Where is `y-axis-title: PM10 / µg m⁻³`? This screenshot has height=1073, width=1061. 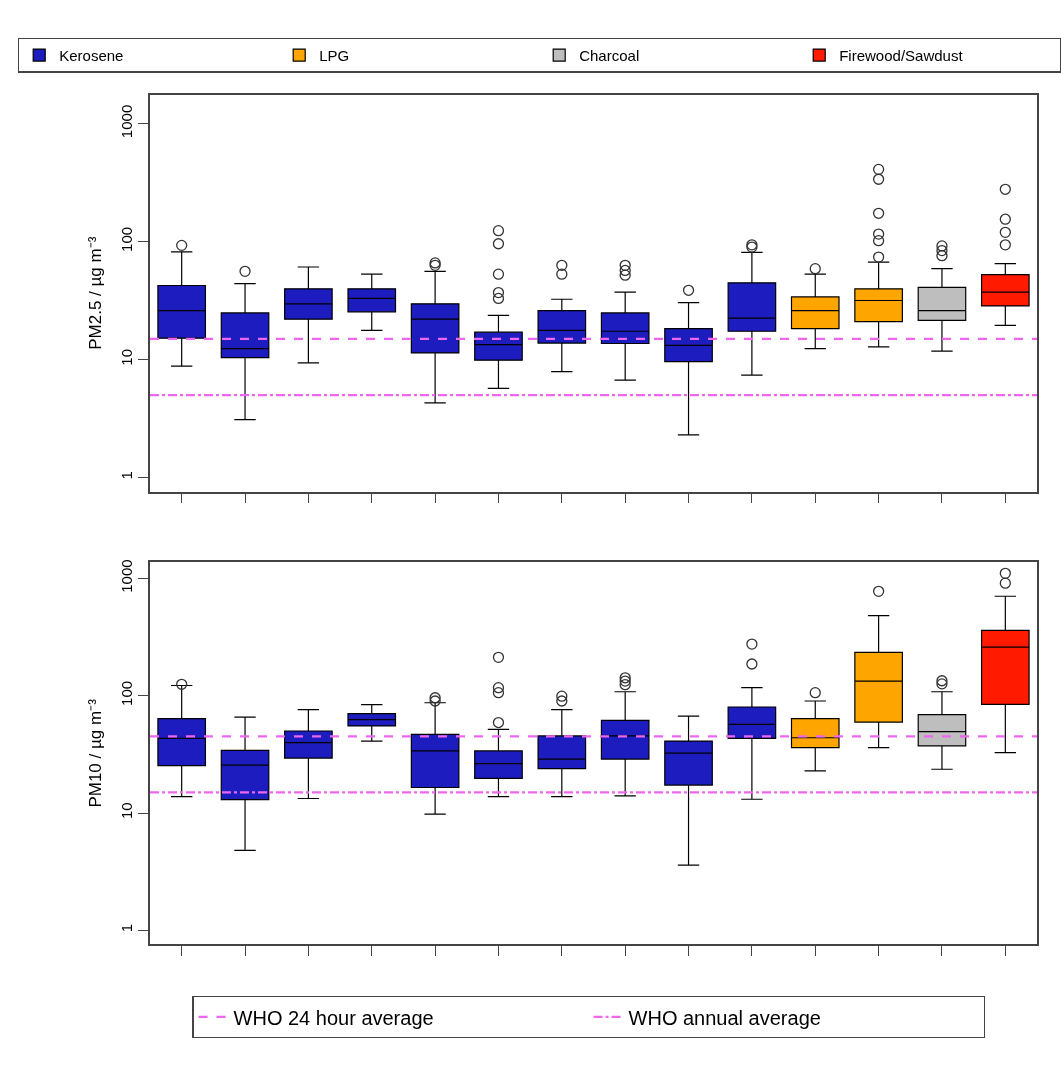
y-axis-title: PM10 / µg m⁻³ is located at coordinates (96, 753).